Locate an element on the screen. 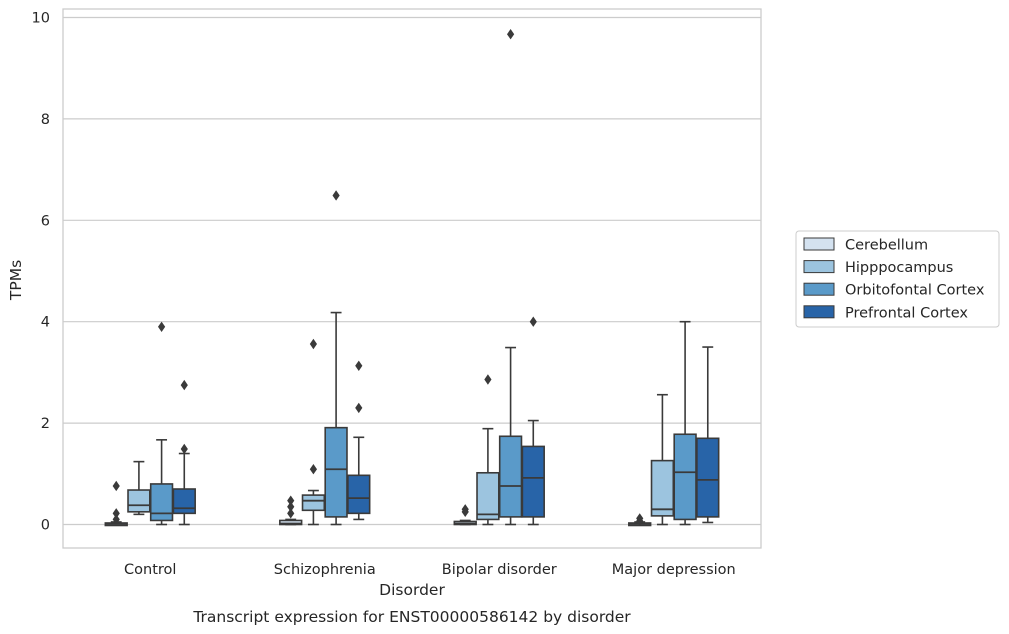 Image resolution: width=1009 pixels, height=634 pixels. x-tick-label: Bipolar disorder is located at coordinates (499, 570).